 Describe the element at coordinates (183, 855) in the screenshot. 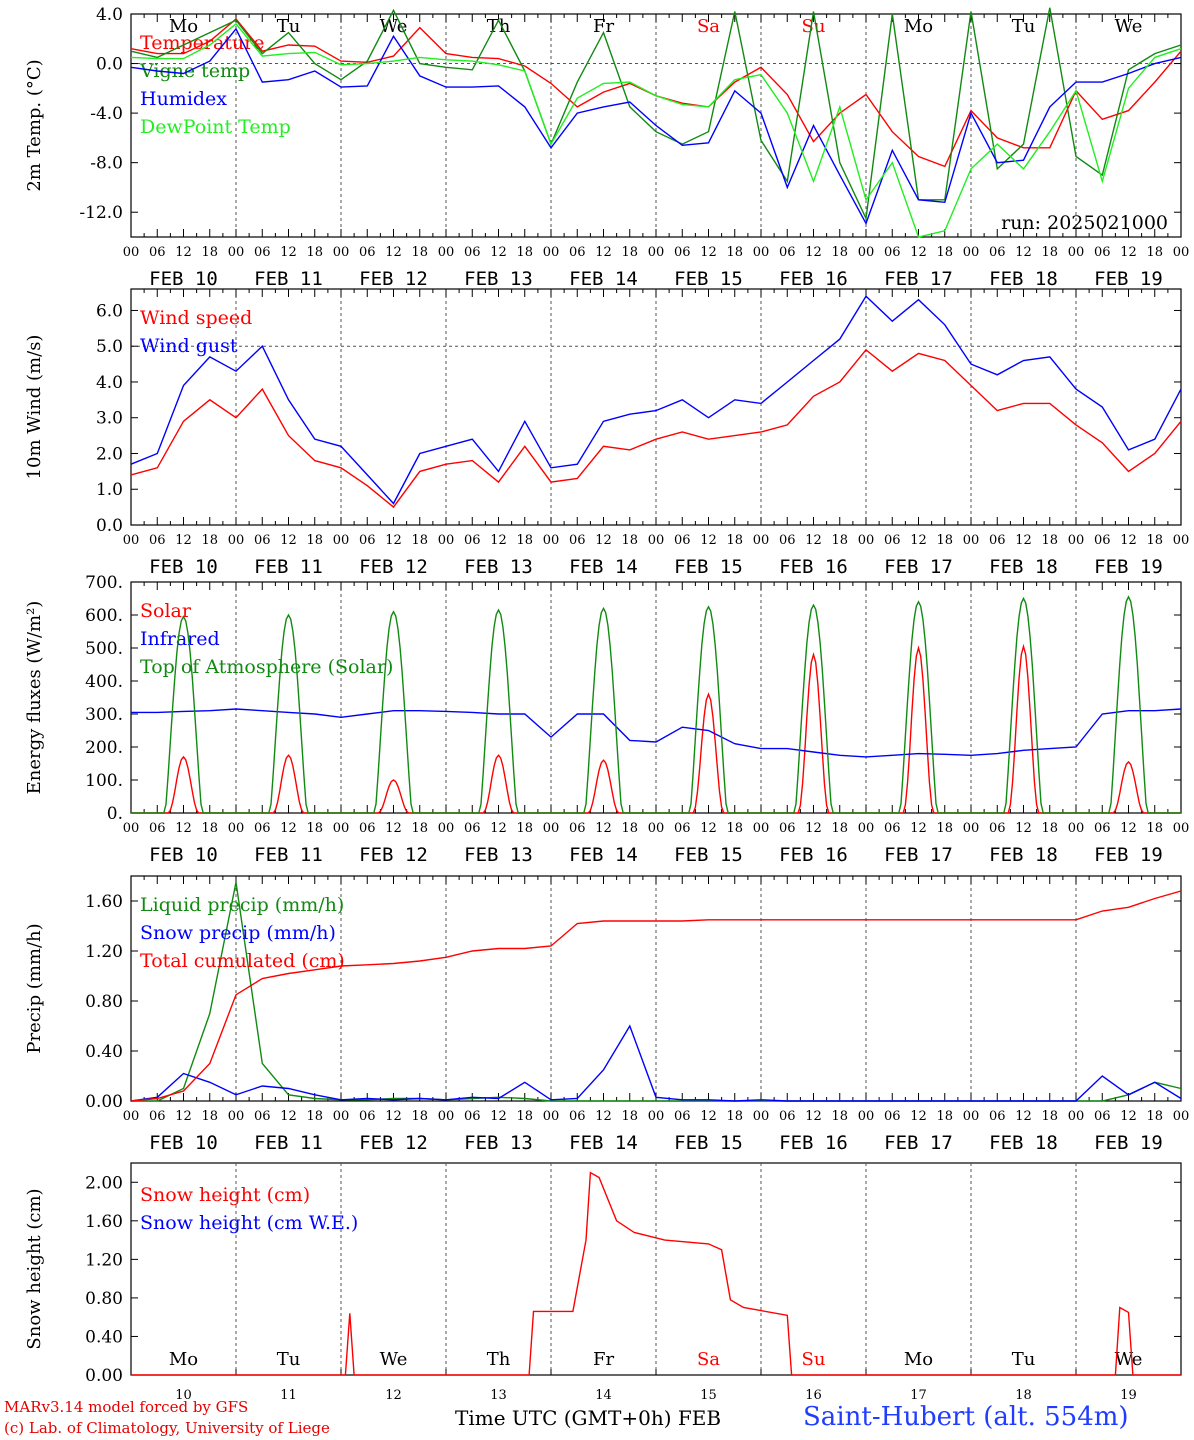

I see `date-label: FEB 10` at that location.